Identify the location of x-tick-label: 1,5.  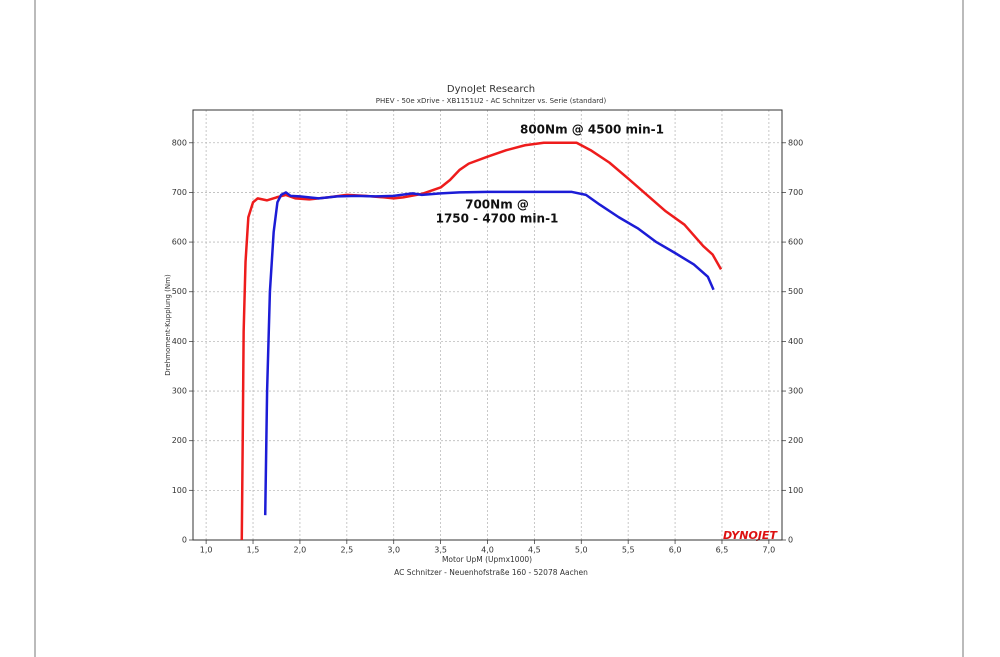
(253, 550).